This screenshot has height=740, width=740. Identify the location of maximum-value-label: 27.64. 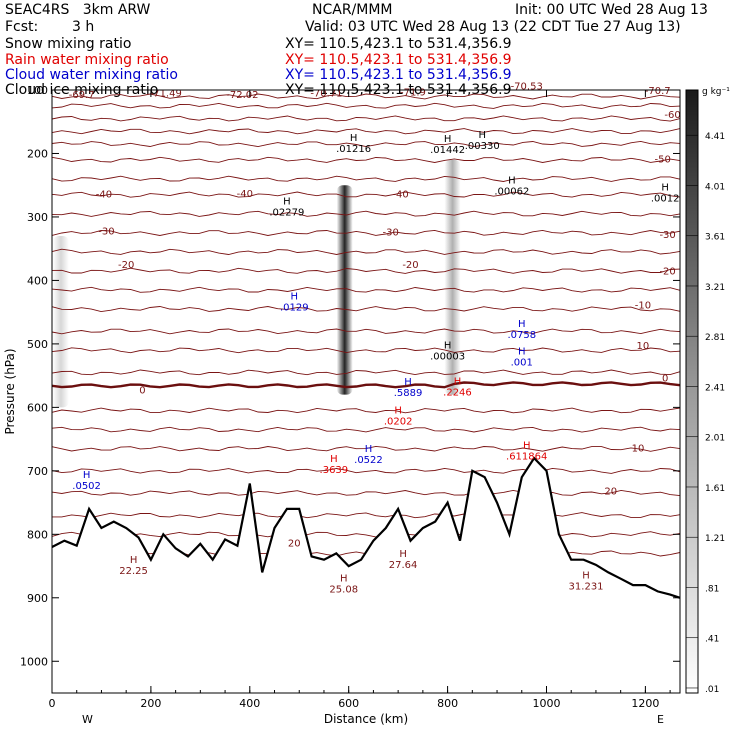
(403, 565).